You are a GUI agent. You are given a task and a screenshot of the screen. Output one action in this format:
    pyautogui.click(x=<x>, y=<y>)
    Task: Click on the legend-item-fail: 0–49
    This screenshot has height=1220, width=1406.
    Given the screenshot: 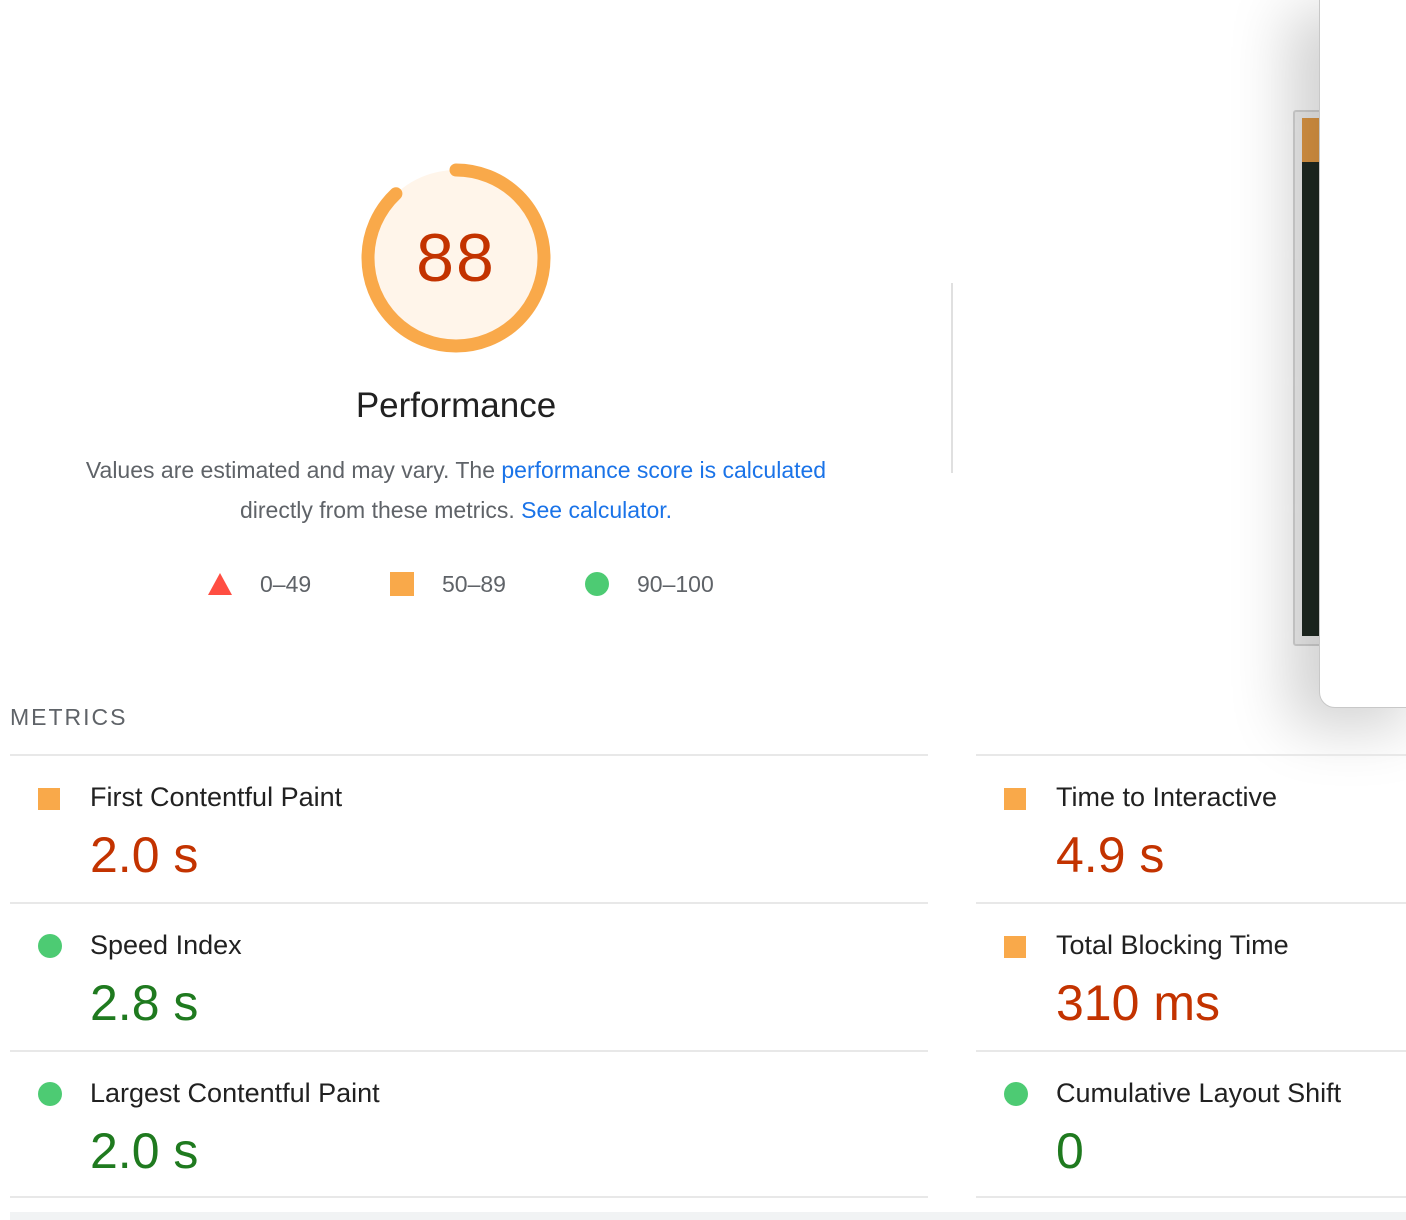 What is the action you would take?
    pyautogui.click(x=259, y=584)
    